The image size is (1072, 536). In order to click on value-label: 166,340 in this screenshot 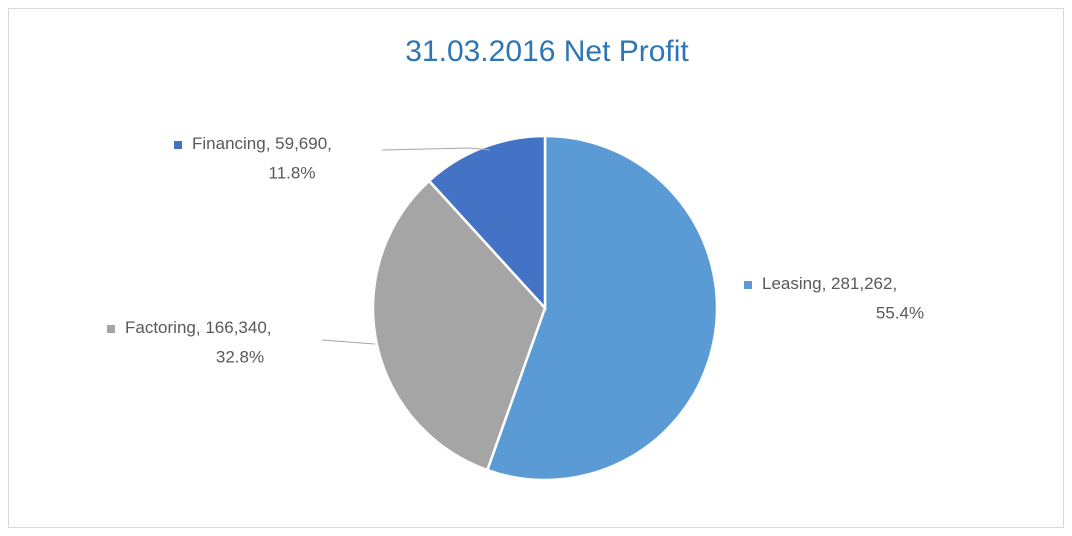, I will do `click(235, 327)`.